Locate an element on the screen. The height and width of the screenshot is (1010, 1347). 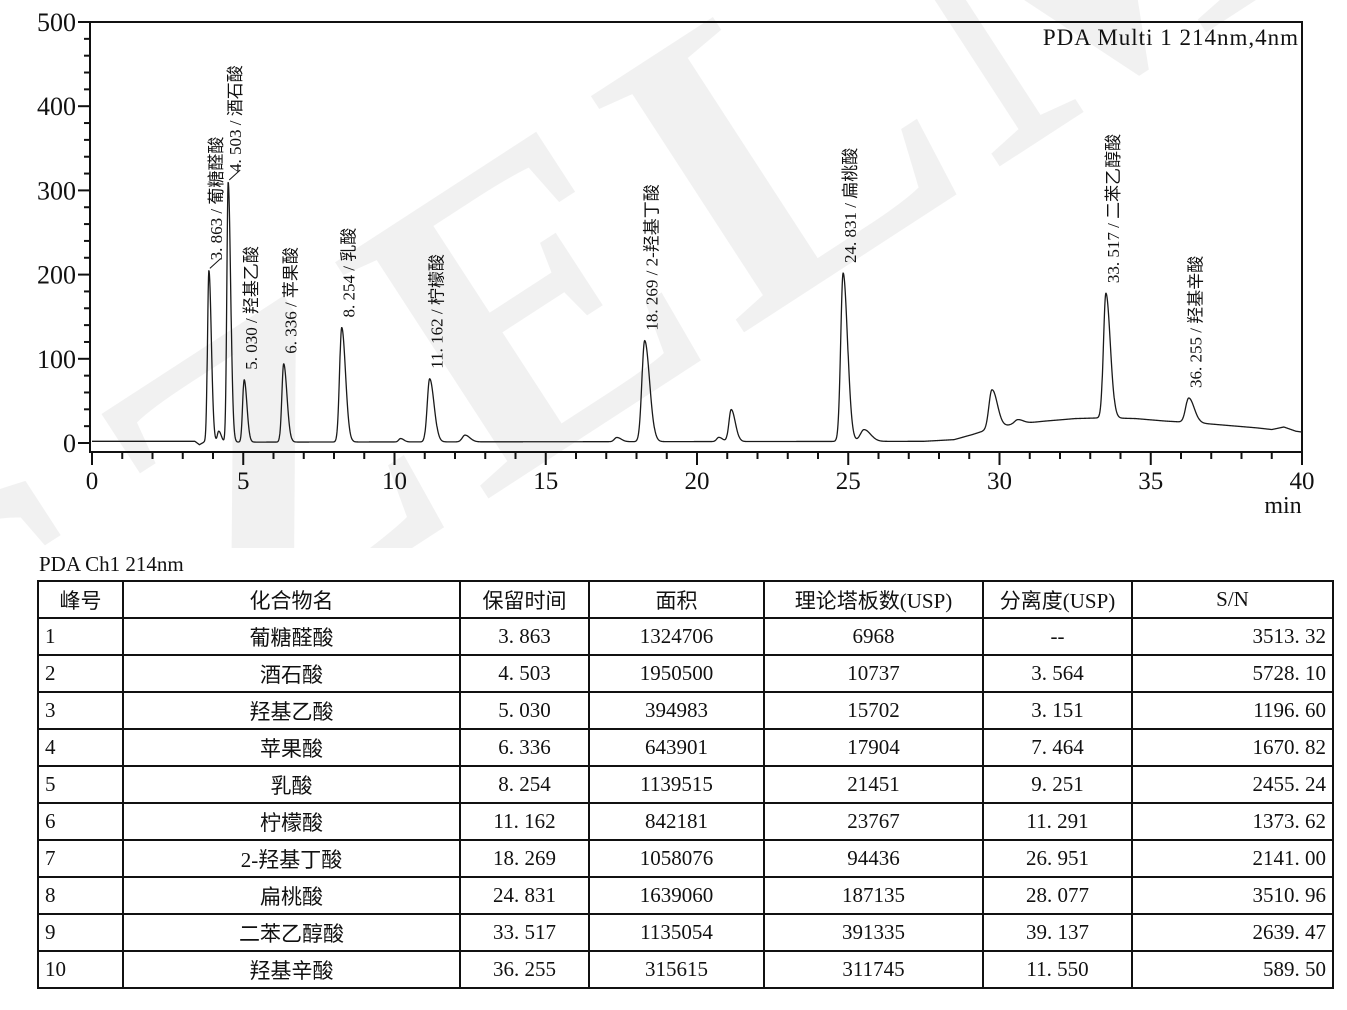
table-cell: 3510. 96 is located at coordinates (1232, 895).